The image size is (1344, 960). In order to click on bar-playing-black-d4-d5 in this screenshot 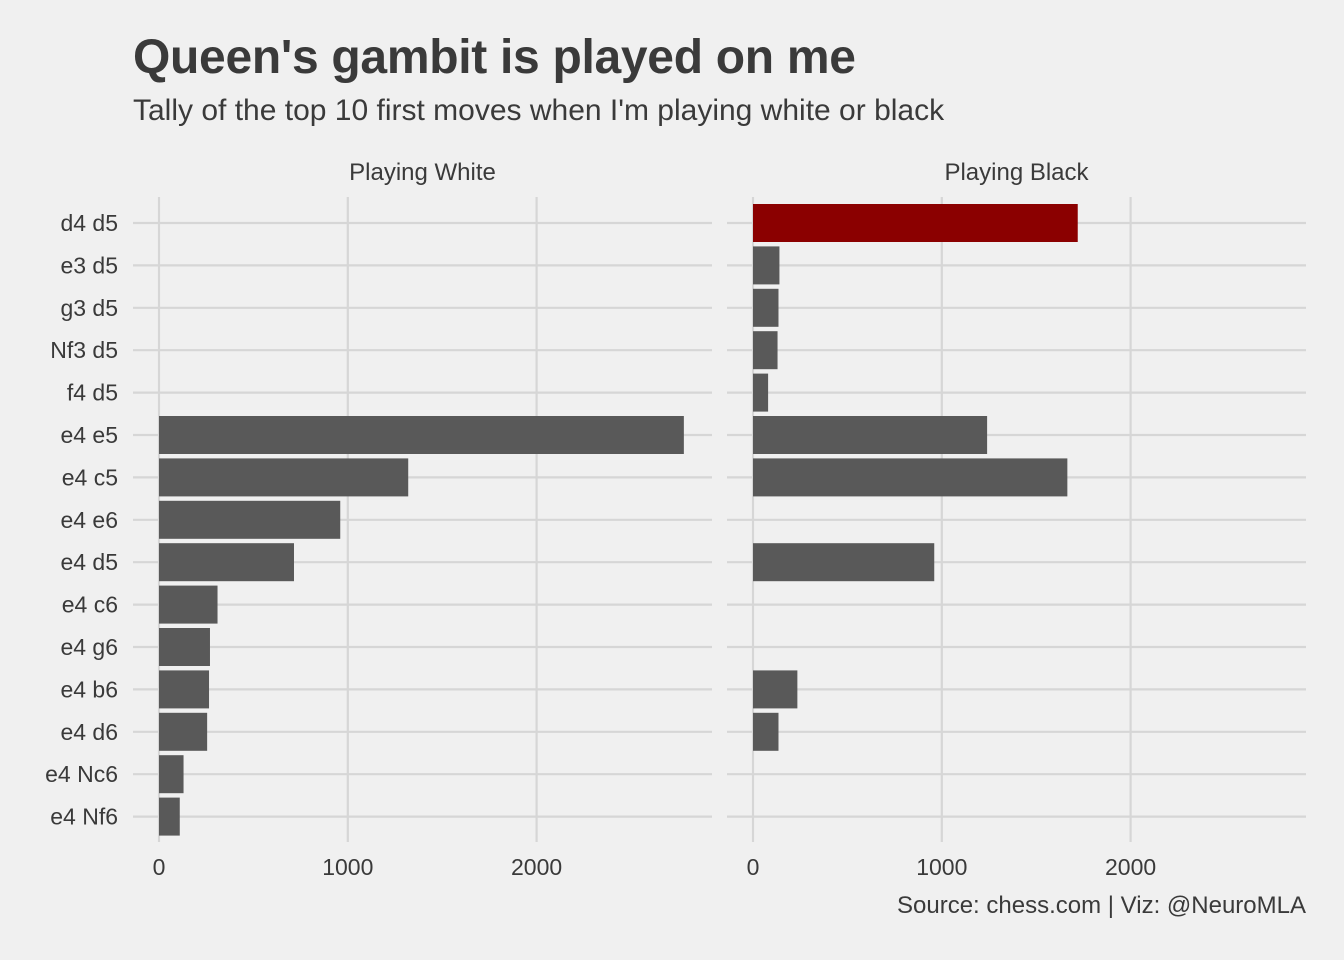, I will do `click(915, 223)`.